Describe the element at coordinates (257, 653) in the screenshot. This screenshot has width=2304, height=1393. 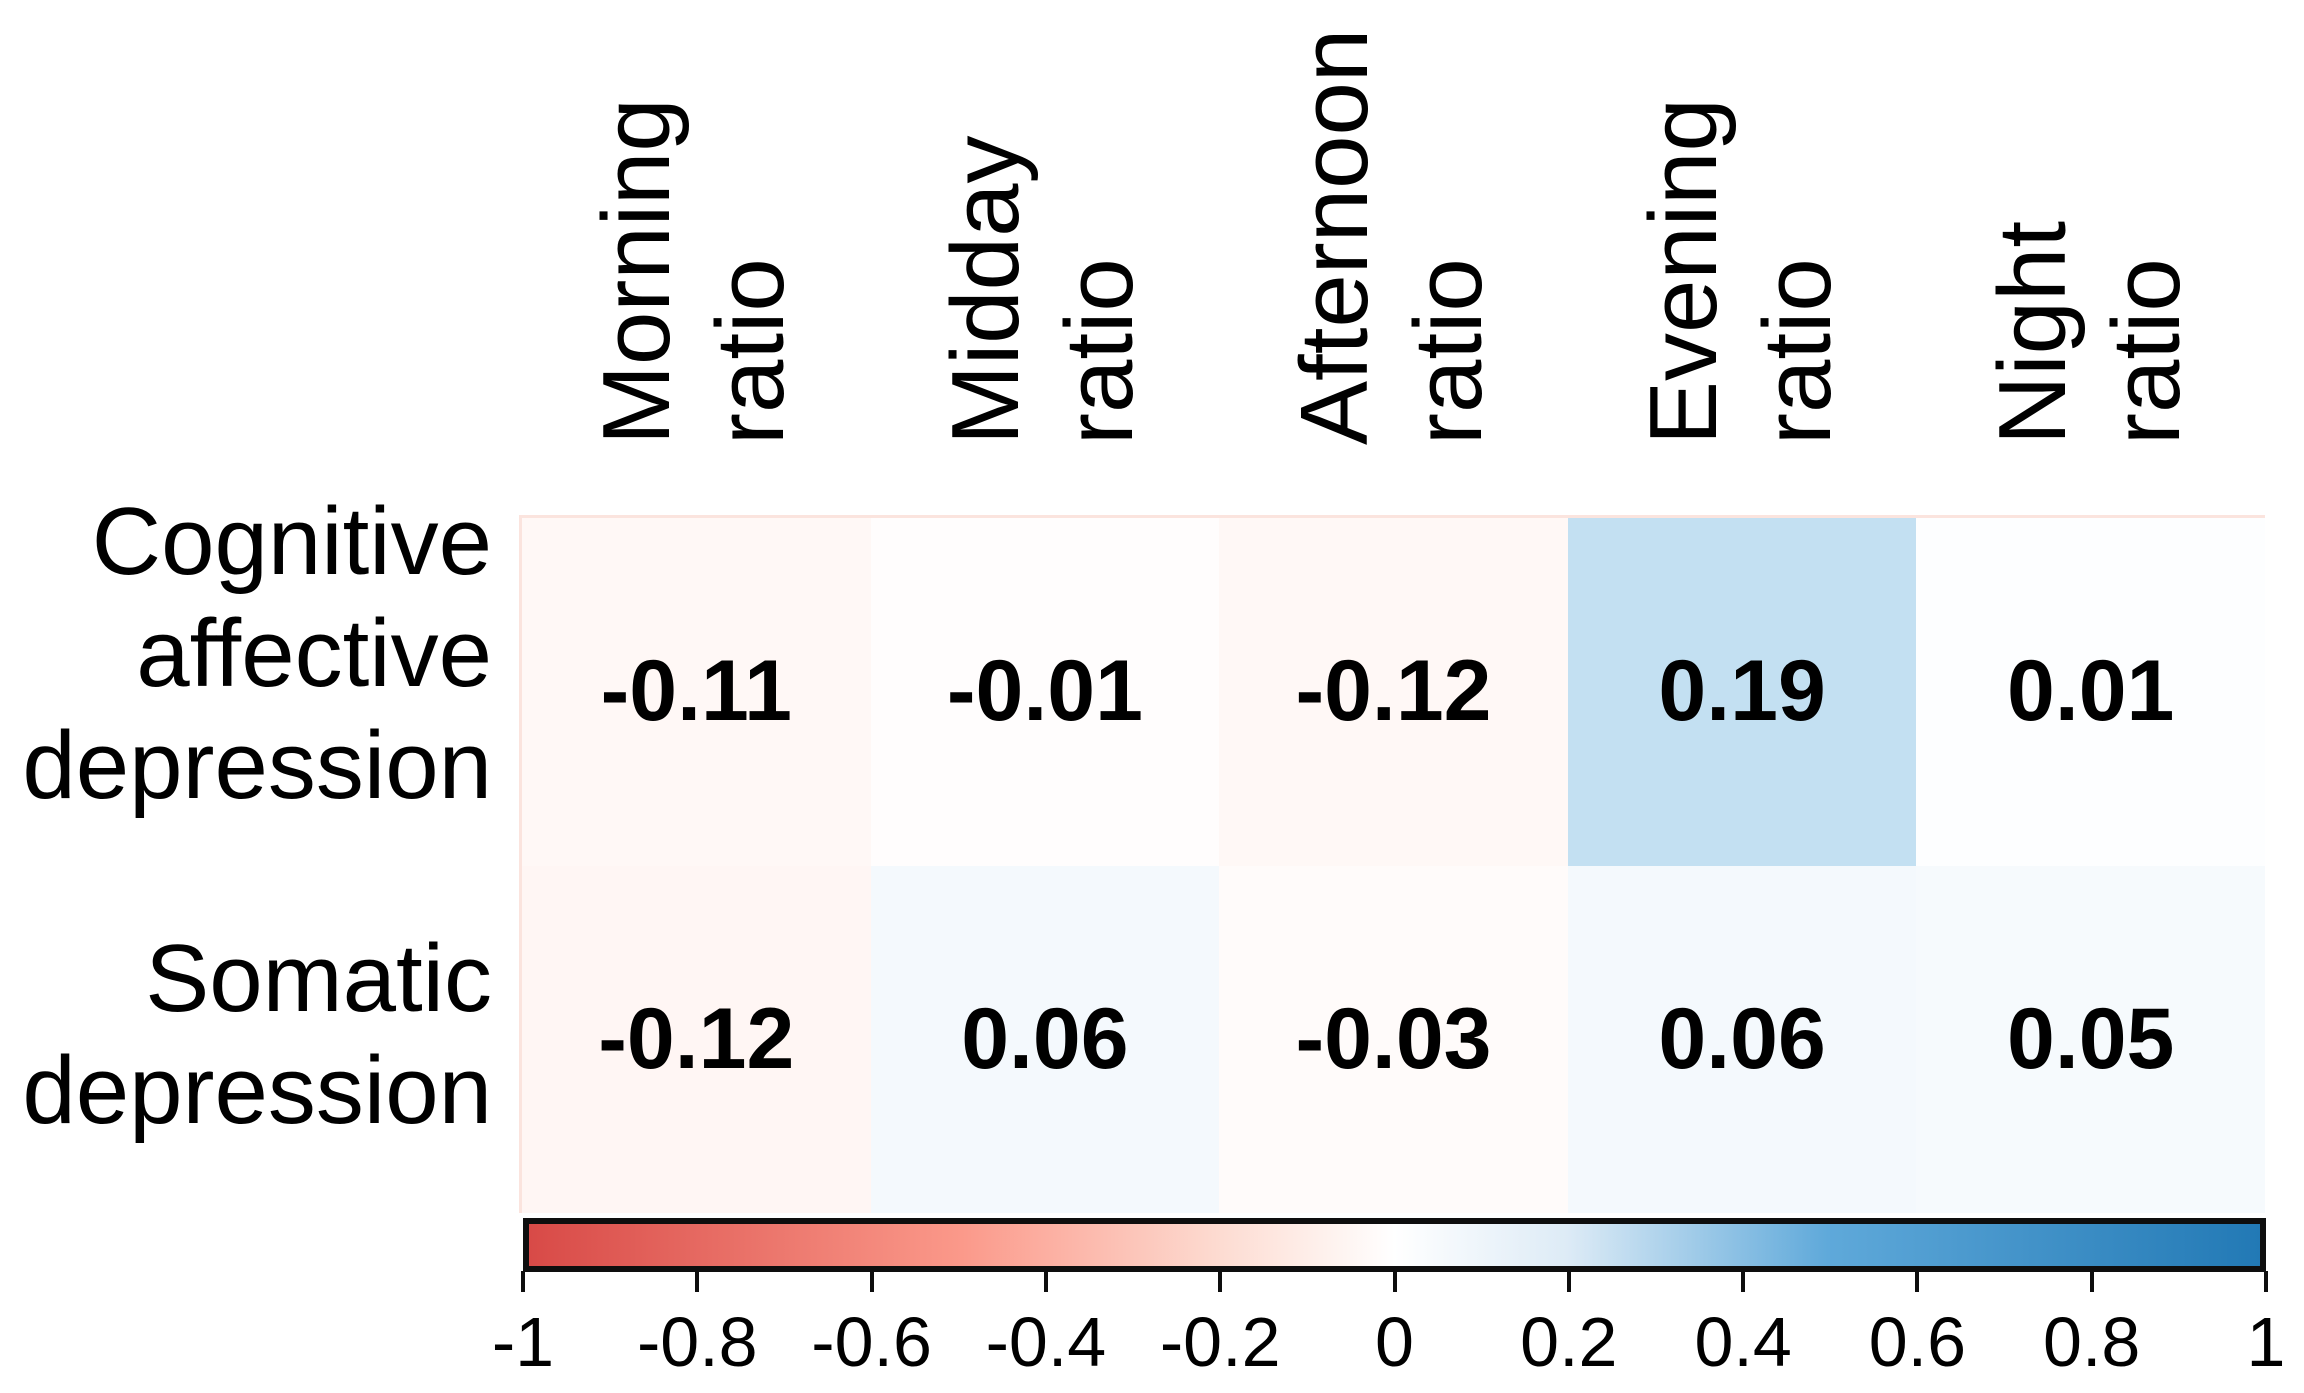
I see `row-label-cognitive-affective-depression: Cognitive affective depression` at that location.